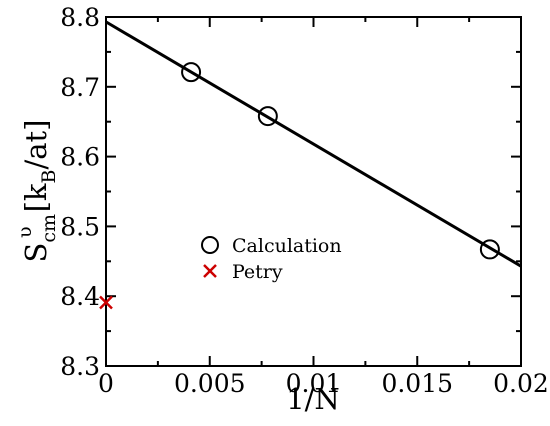 This screenshot has width=550, height=426. Describe the element at coordinates (106, 302) in the screenshot. I see `data-point-petry` at that location.